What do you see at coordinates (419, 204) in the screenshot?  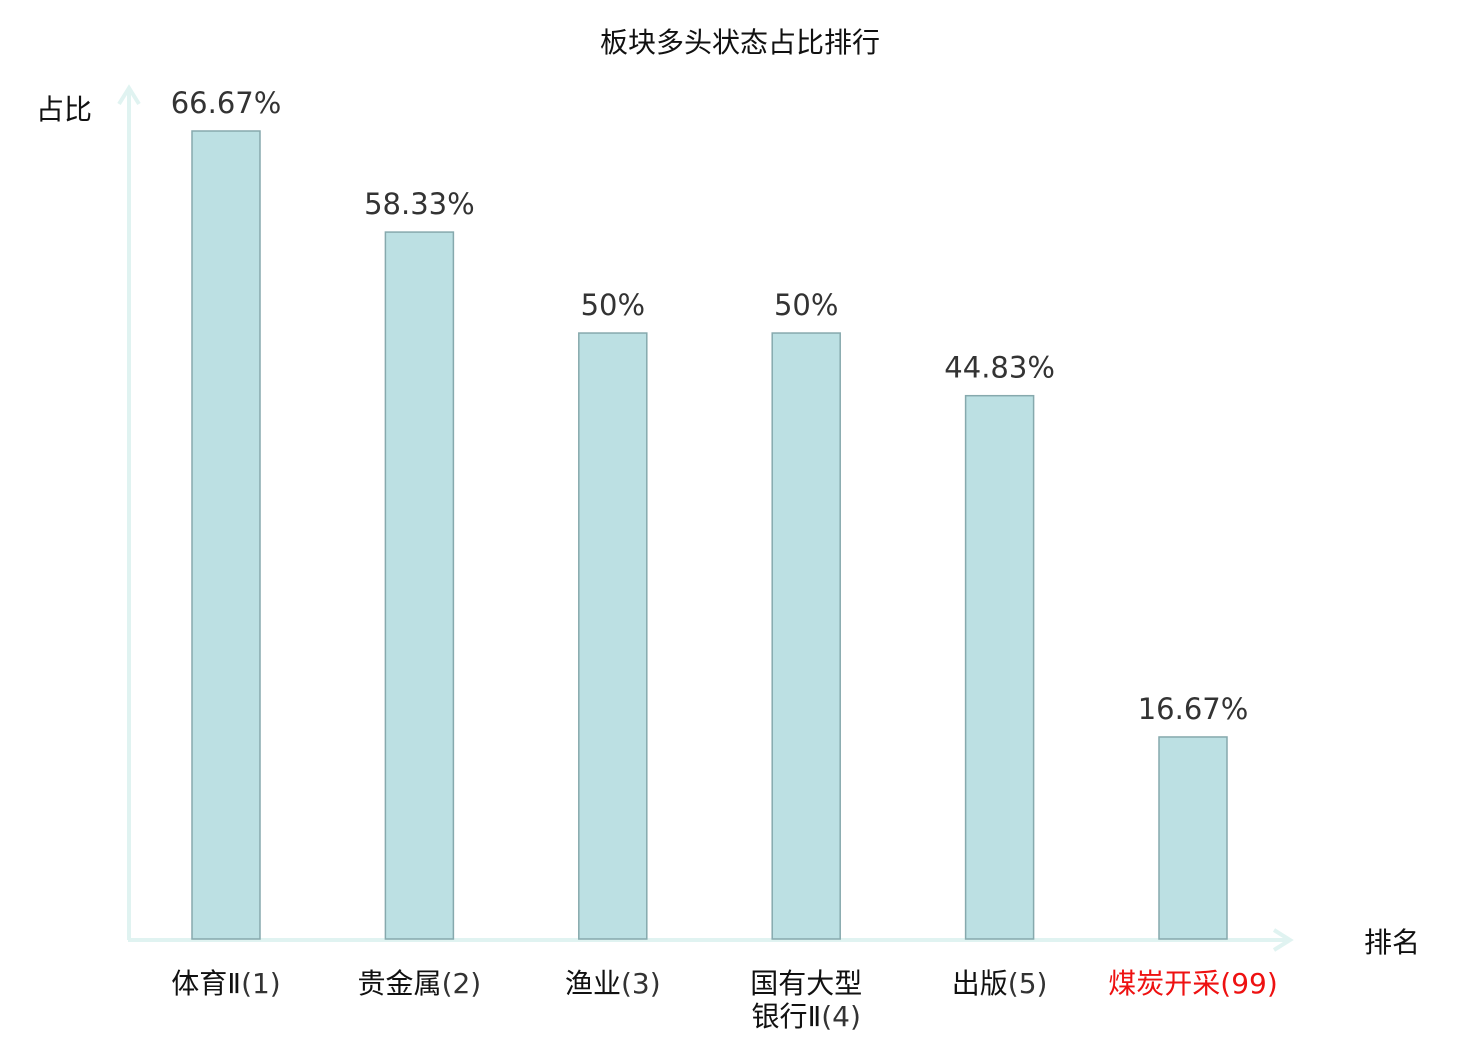 I see `value-label: 58.33%` at bounding box center [419, 204].